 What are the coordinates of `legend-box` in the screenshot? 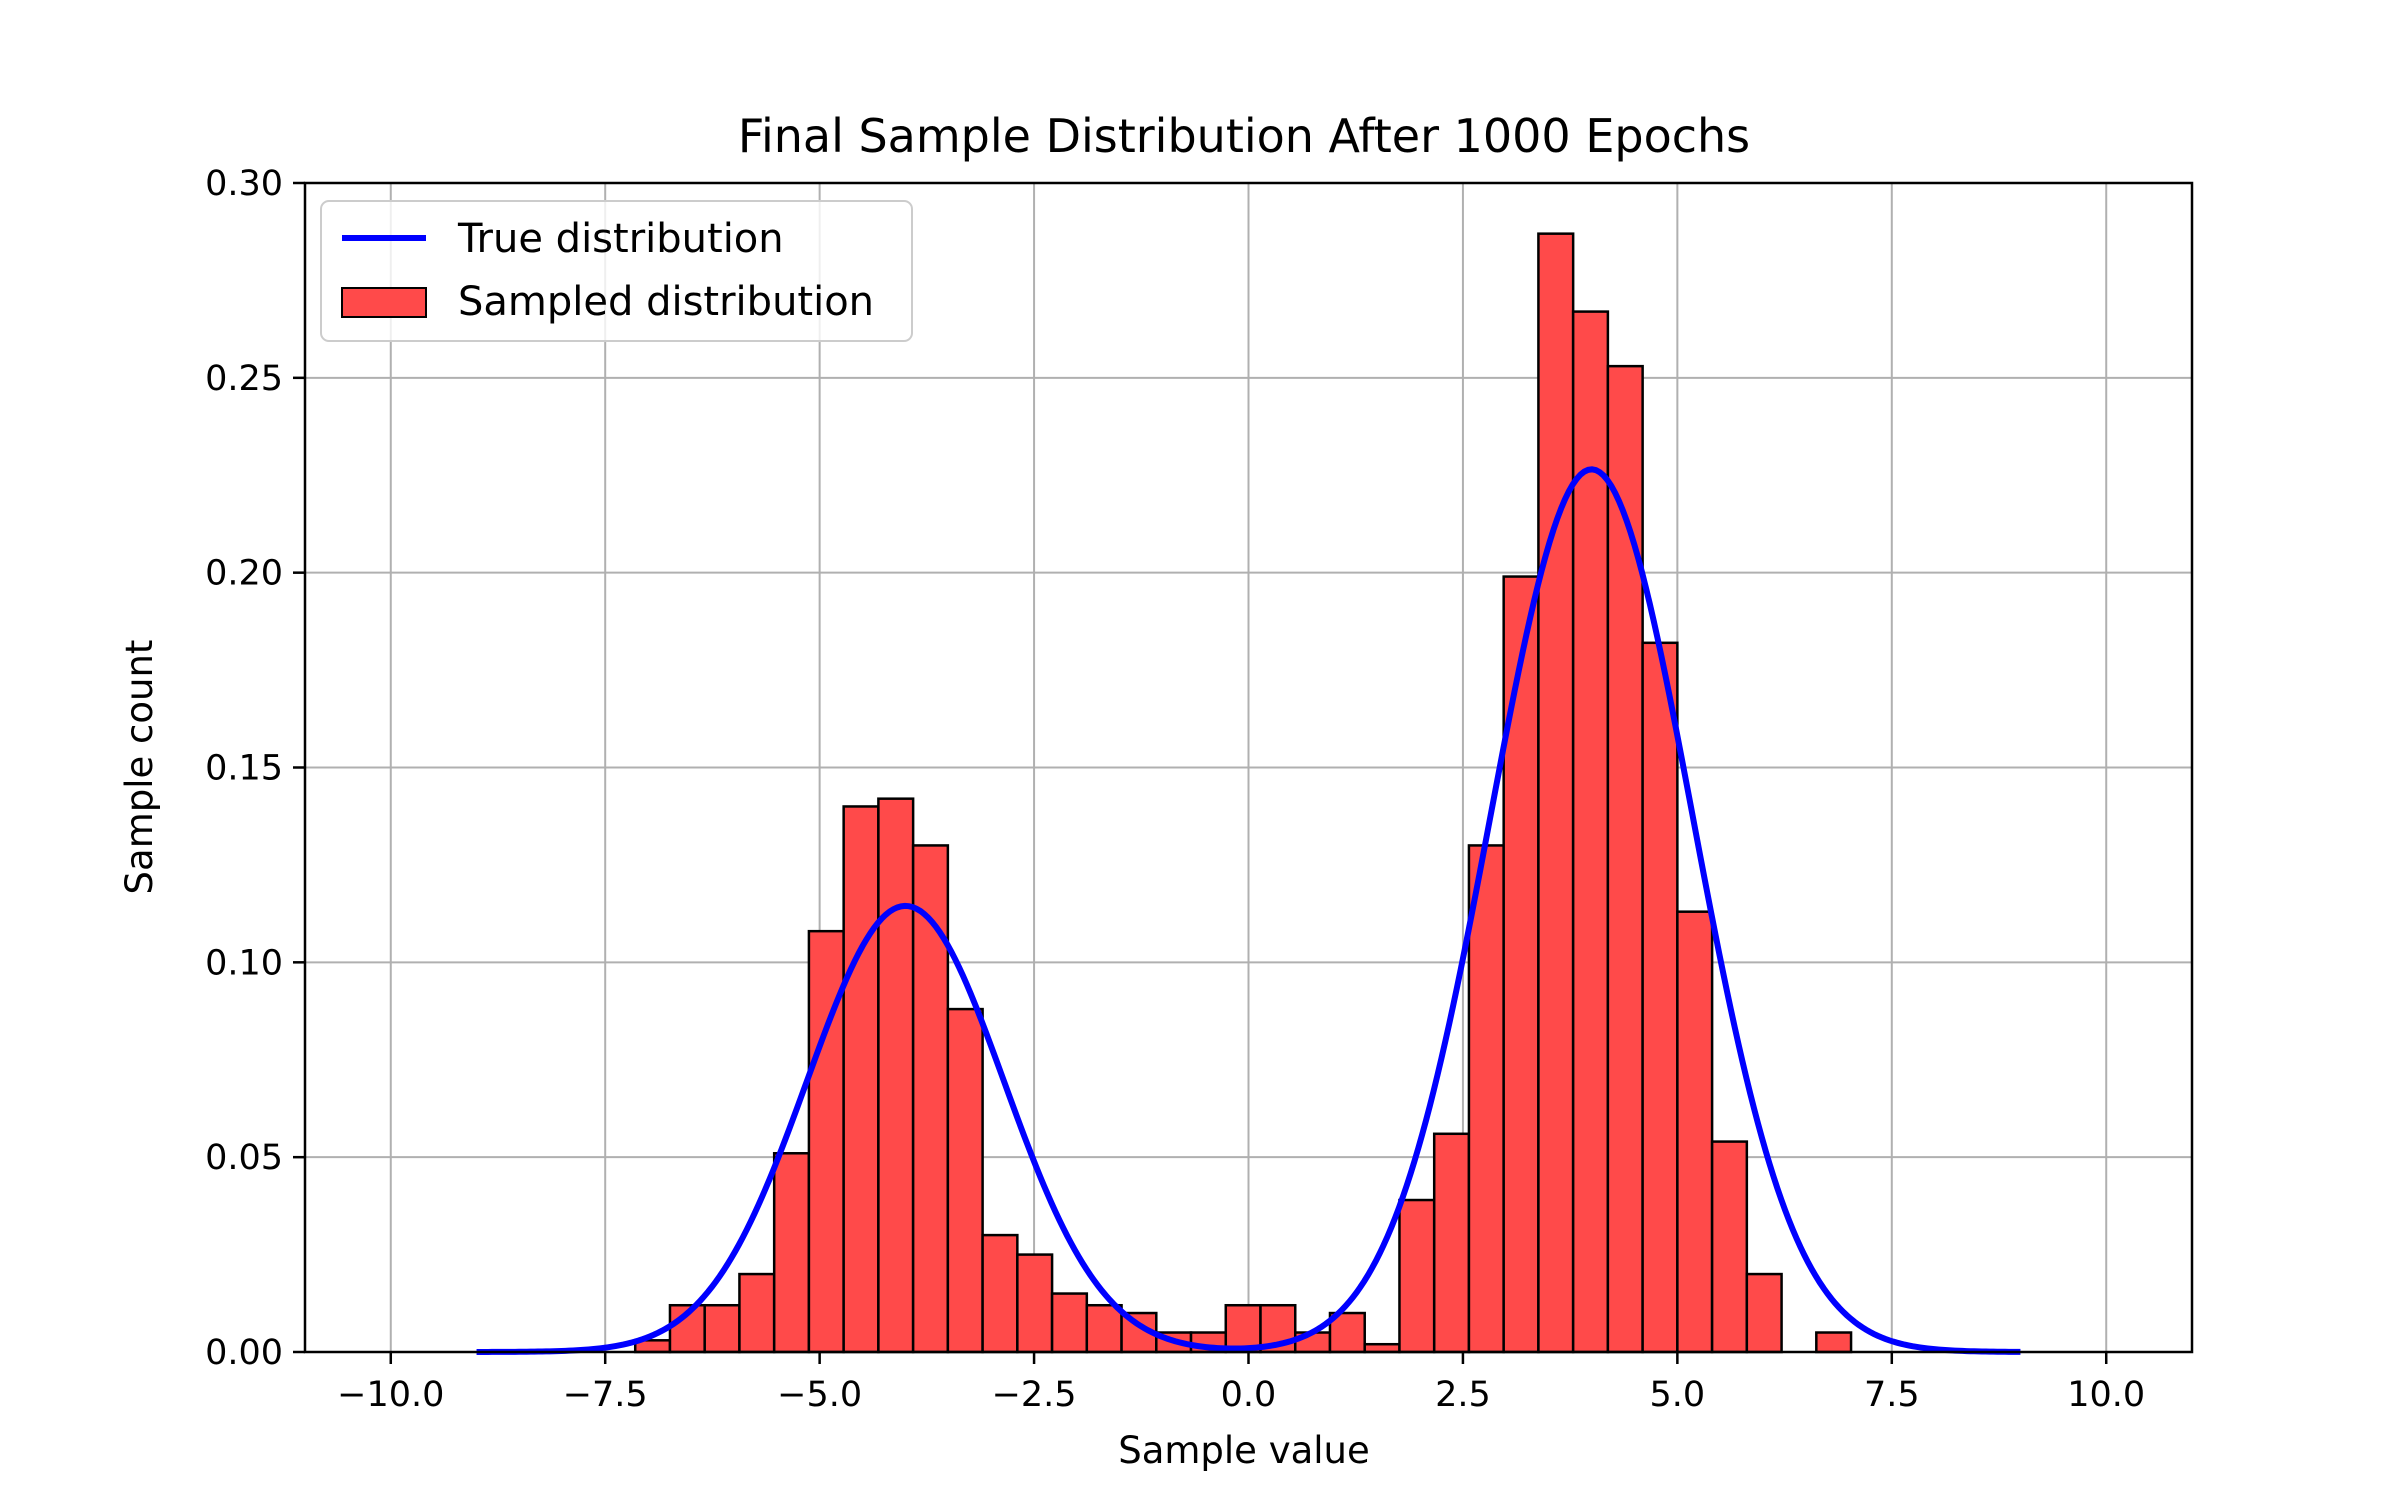 It's located at (616, 271).